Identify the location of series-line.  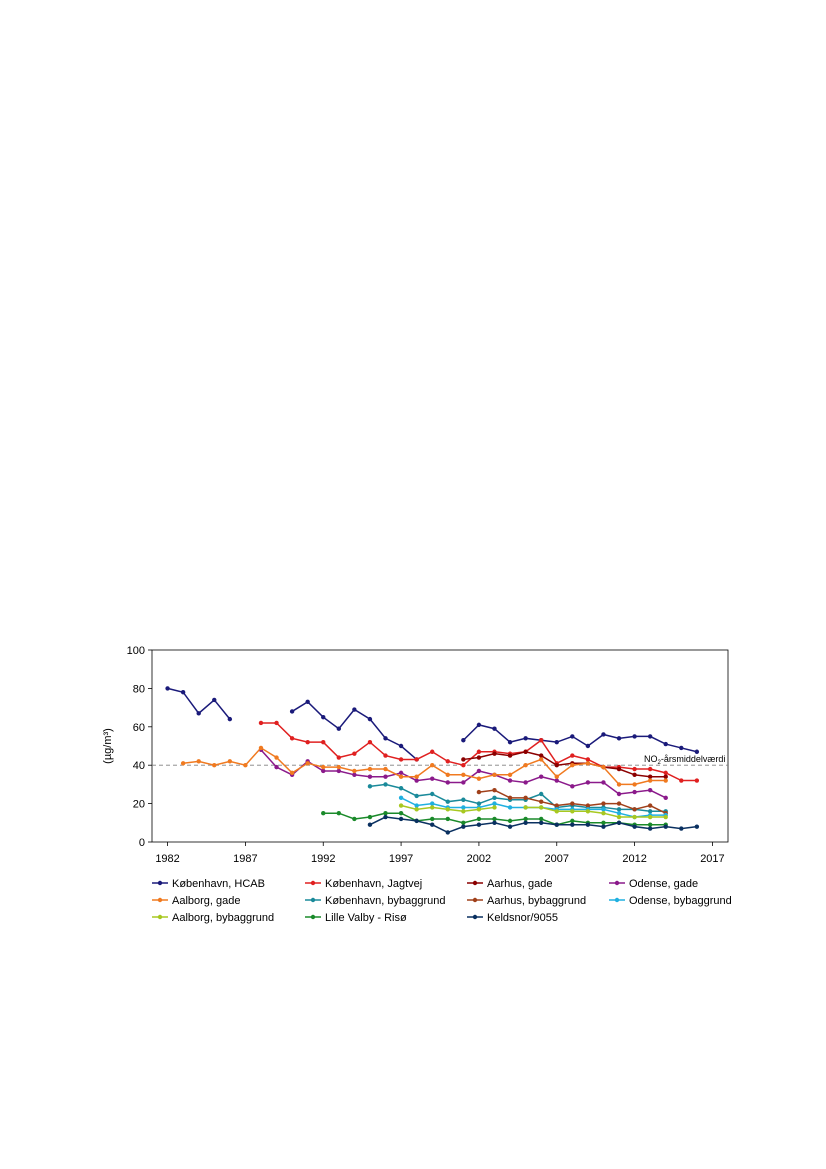
(564, 764).